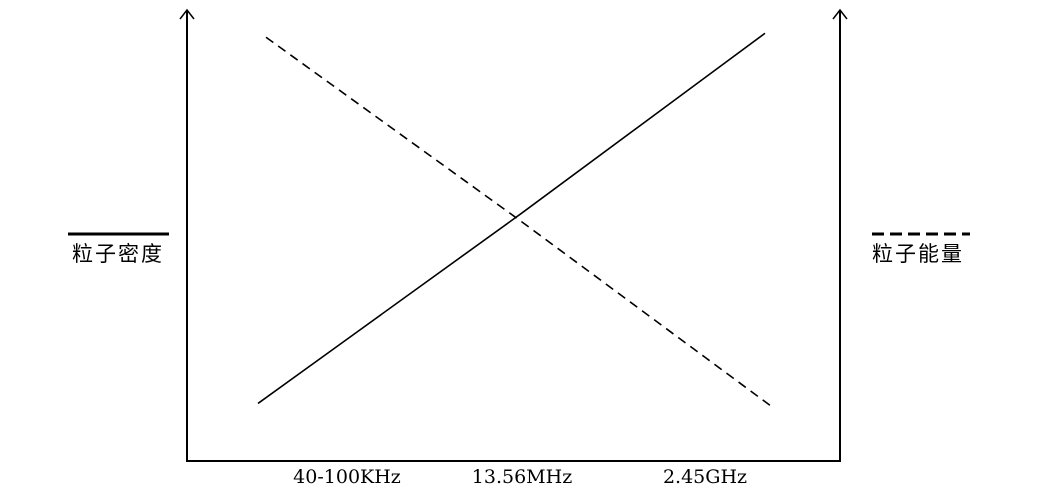 The height and width of the screenshot is (502, 1047). Describe the element at coordinates (918, 254) in the screenshot. I see `legend-particle-energy: 粒子能量` at that location.